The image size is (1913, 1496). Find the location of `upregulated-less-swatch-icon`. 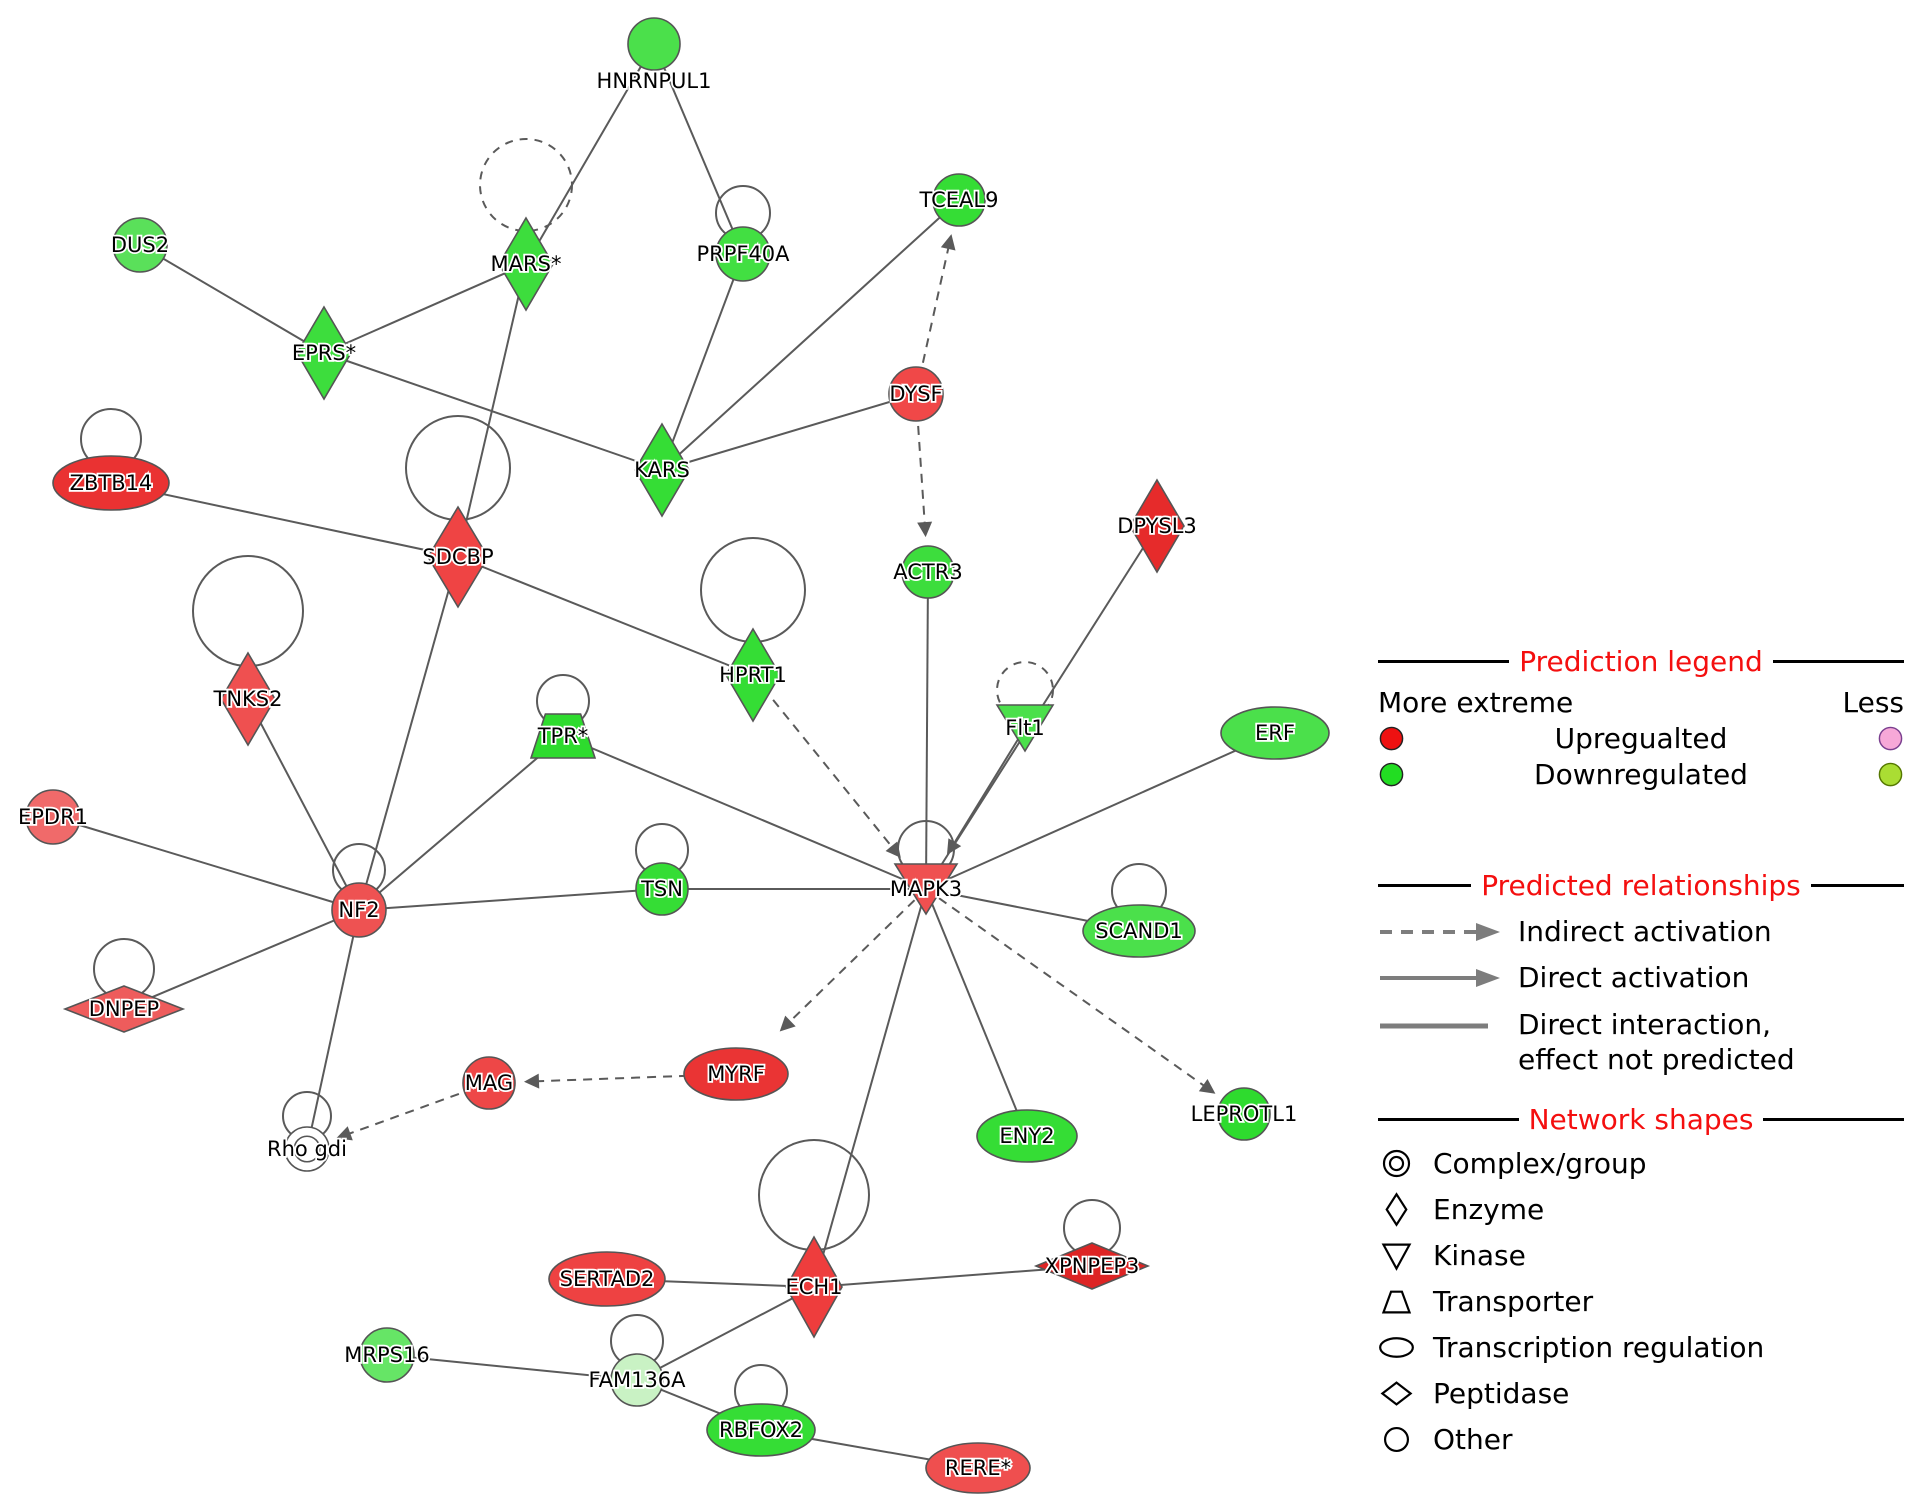

upregulated-less-swatch-icon is located at coordinates (1890, 738).